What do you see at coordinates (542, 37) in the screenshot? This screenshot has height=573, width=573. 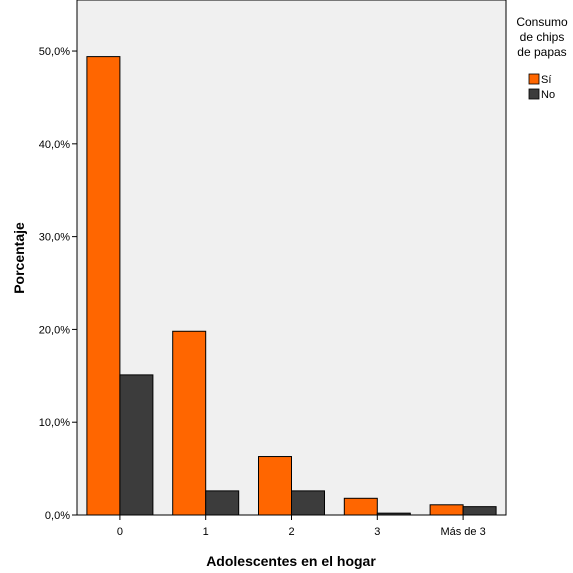 I see `legend-title-line-2: de chips` at bounding box center [542, 37].